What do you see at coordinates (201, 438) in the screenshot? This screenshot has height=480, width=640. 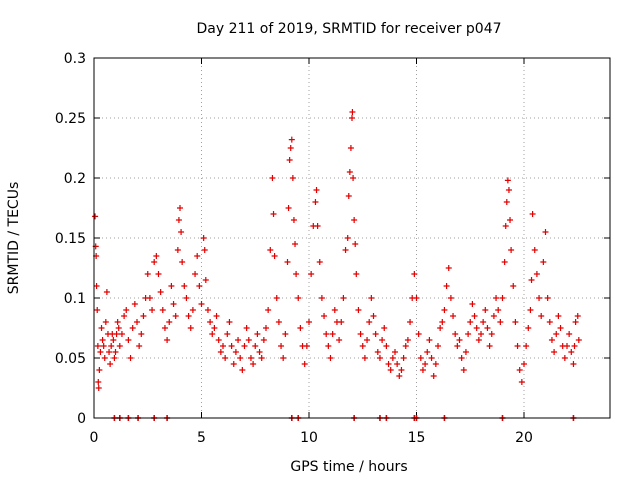 I see `x-tick-label: 5` at bounding box center [201, 438].